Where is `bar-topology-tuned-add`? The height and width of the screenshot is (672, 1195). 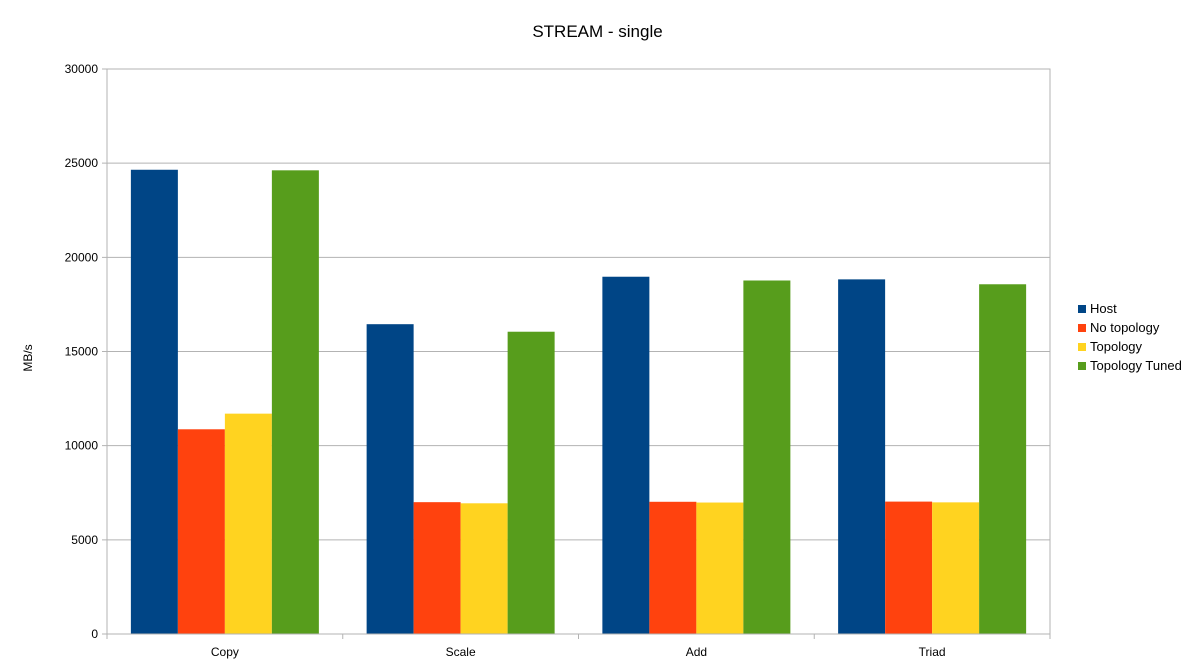 bar-topology-tuned-add is located at coordinates (767, 457).